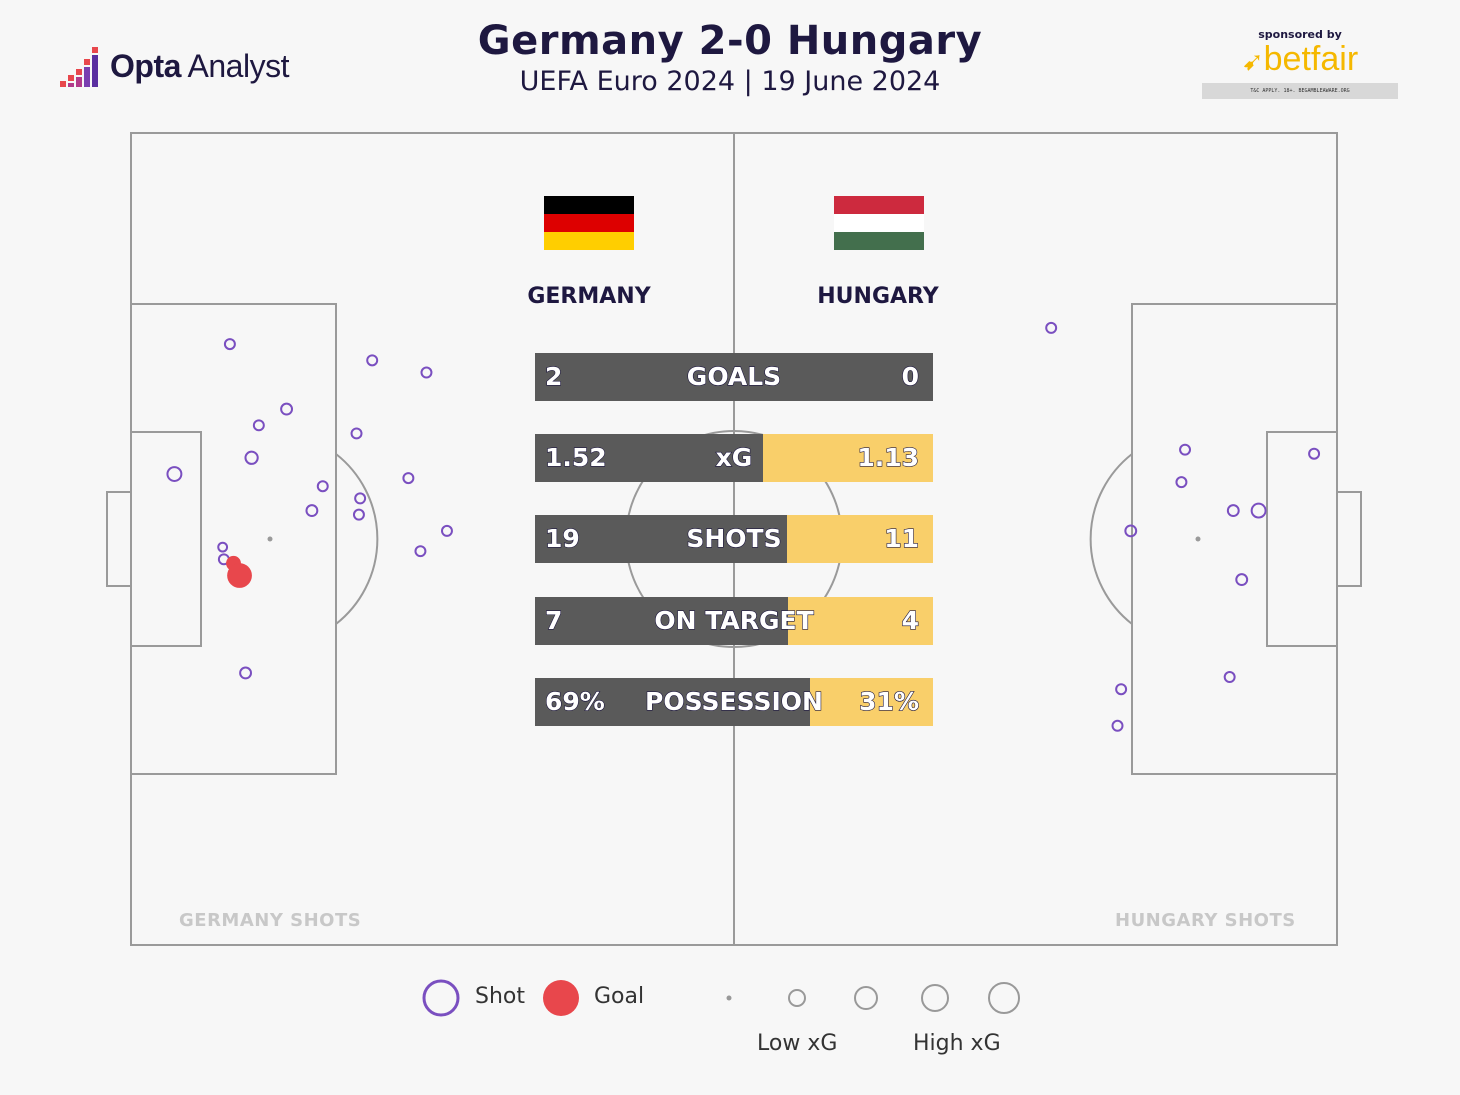 The height and width of the screenshot is (1095, 1460). What do you see at coordinates (562, 538) in the screenshot?
I see `stat-home-value: 19` at bounding box center [562, 538].